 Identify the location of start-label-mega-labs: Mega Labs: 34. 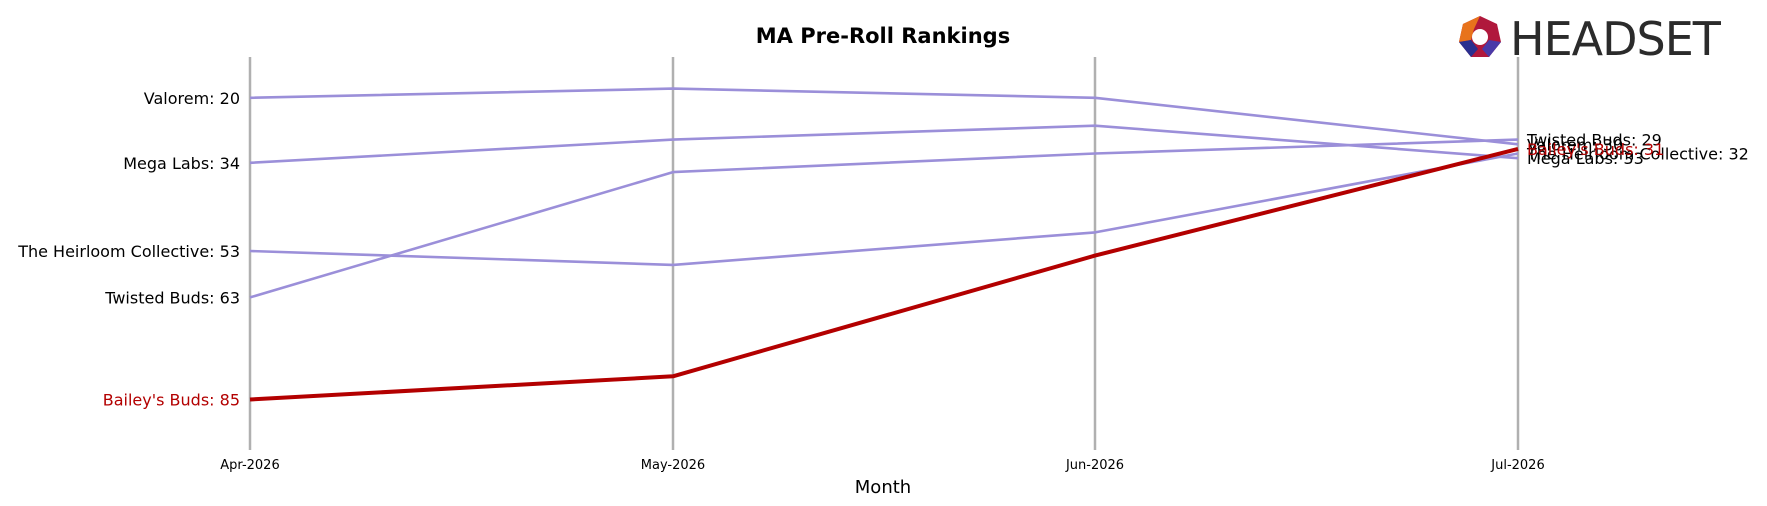
(181, 163).